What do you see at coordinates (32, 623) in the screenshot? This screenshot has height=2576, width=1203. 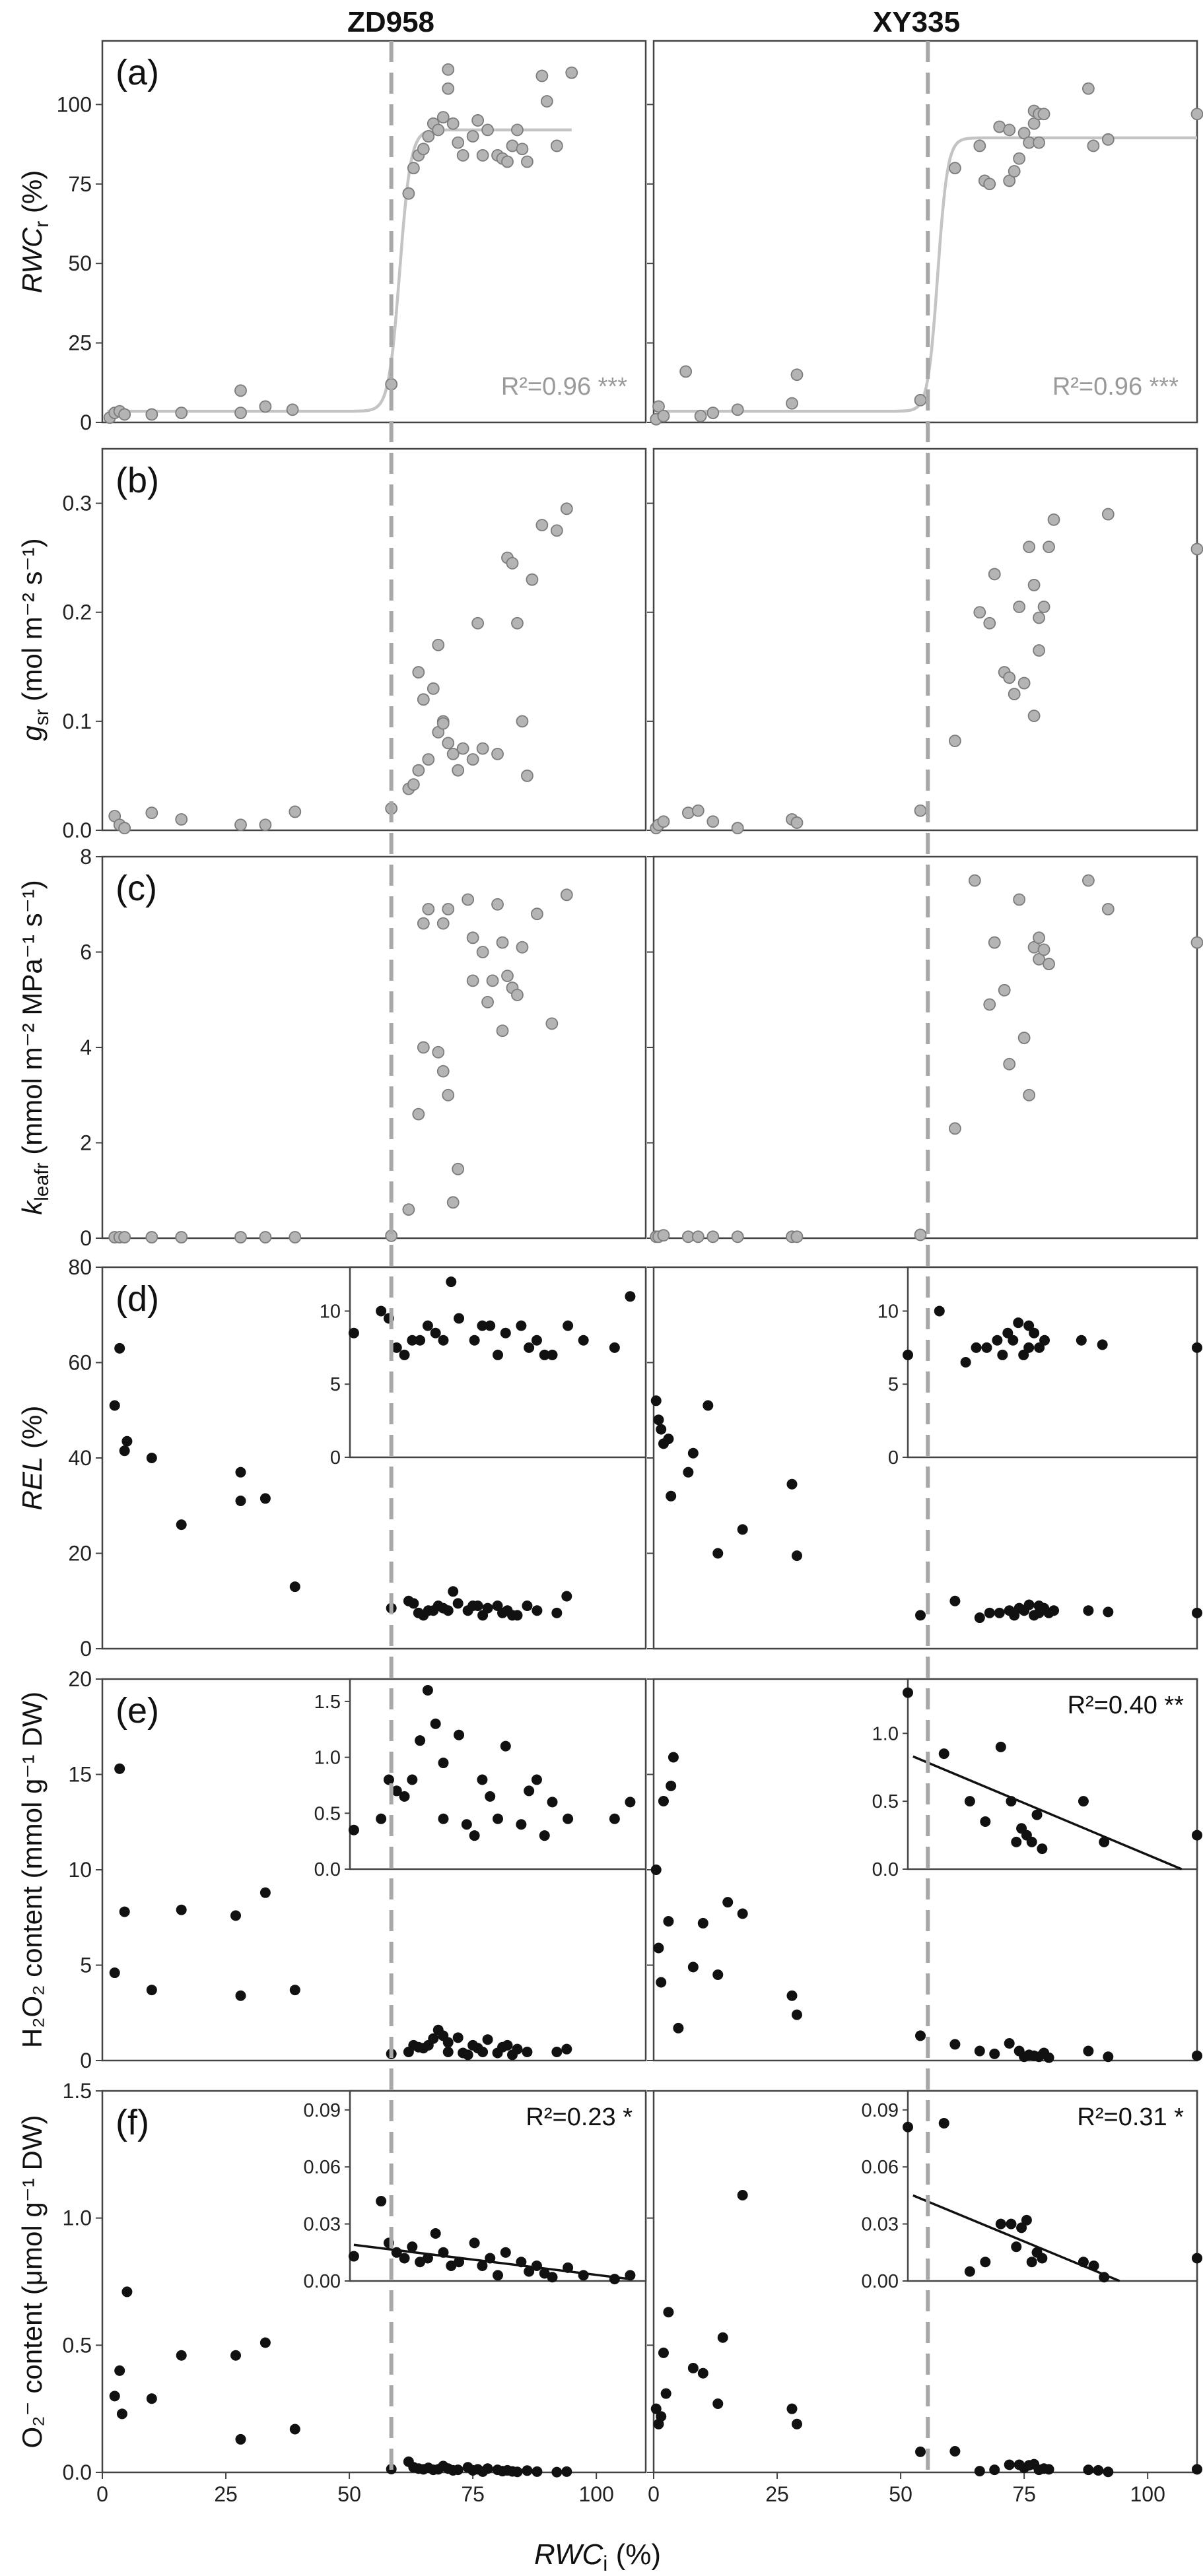 I see `y-axis-title-unit: (mol m⁻² s⁻¹)` at bounding box center [32, 623].